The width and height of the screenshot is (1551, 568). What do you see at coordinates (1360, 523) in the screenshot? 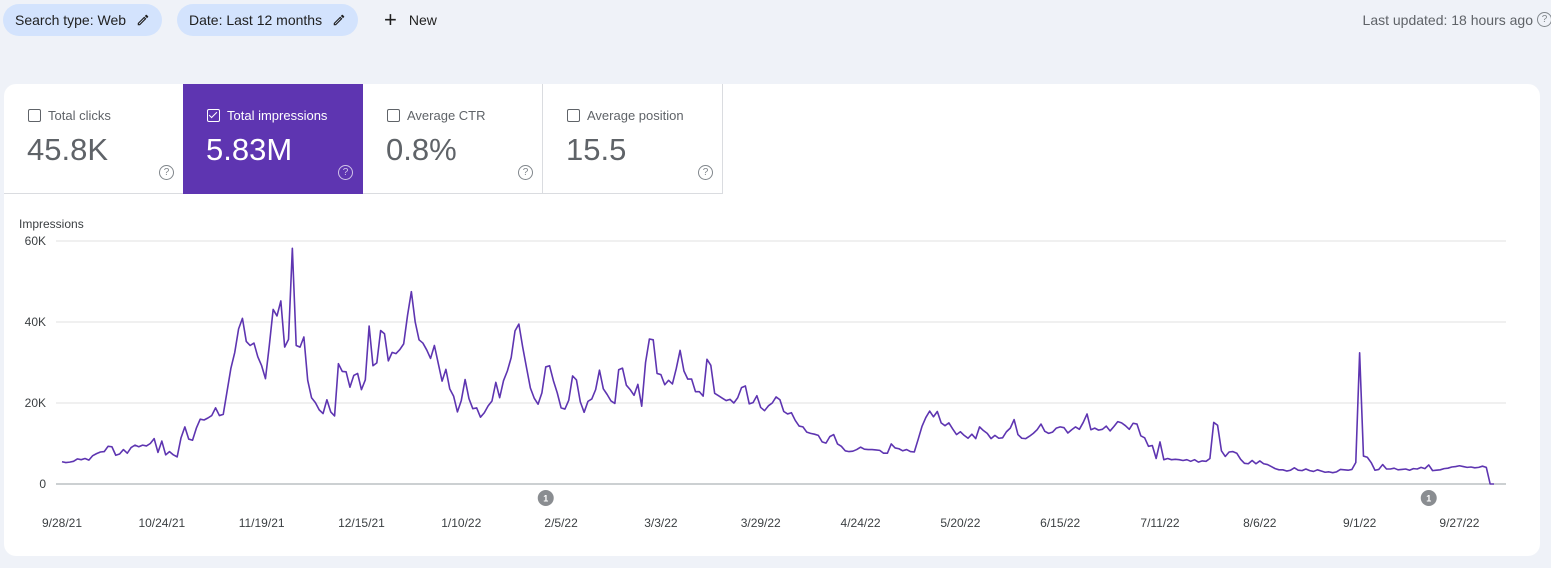
I see `x-tick-label: 9/1/22` at bounding box center [1360, 523].